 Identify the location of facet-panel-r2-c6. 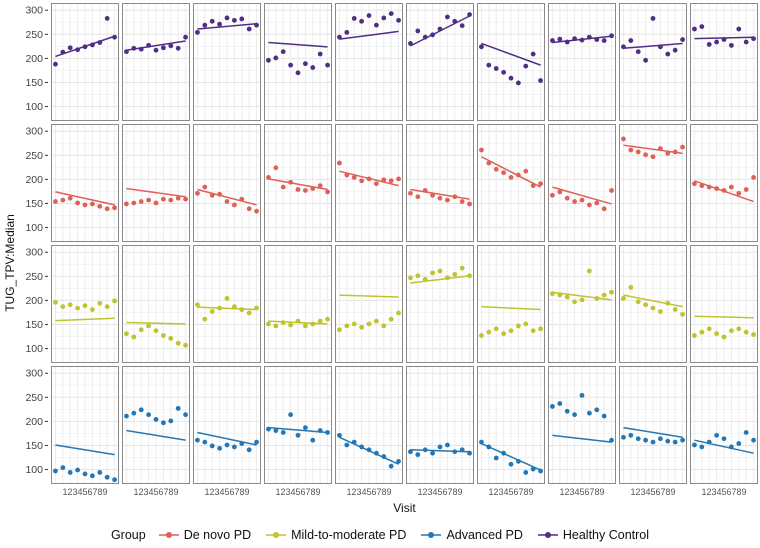
(511, 304).